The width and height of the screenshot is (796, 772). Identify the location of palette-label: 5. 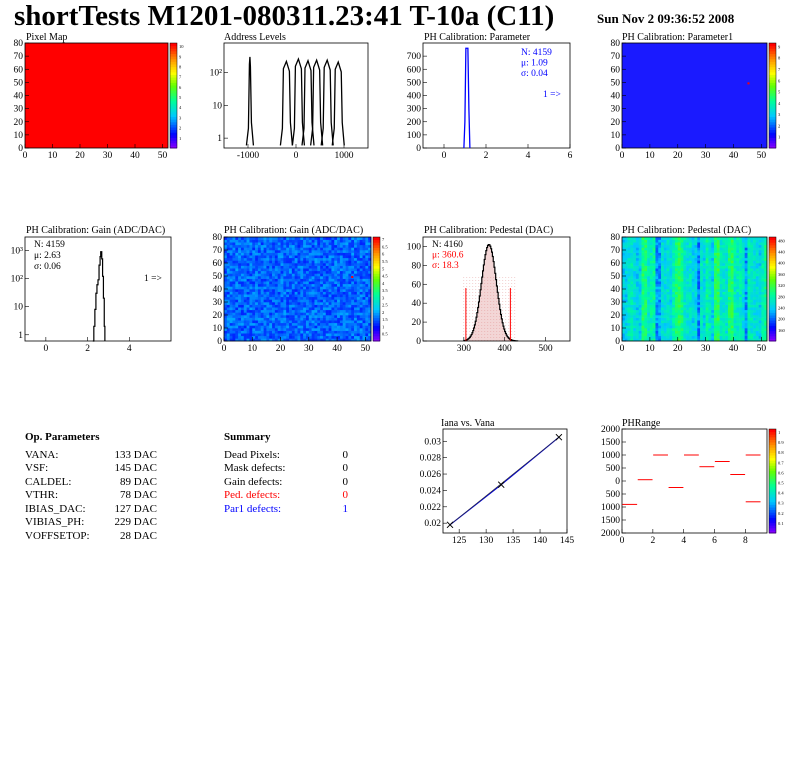
(180, 97).